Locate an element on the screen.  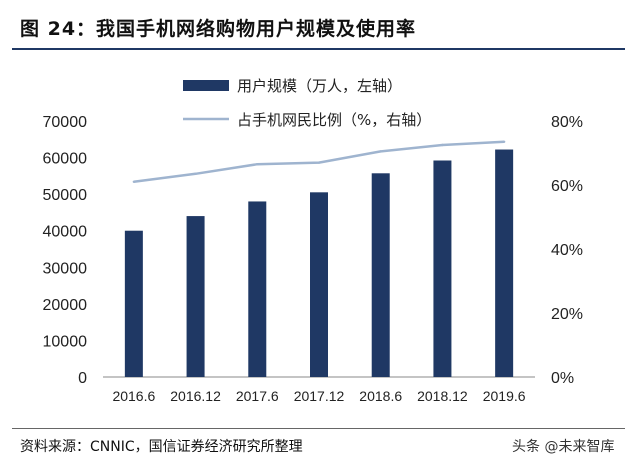
legend-label-line: 占手机网民比例（%，右轴） is located at coordinates (334, 120).